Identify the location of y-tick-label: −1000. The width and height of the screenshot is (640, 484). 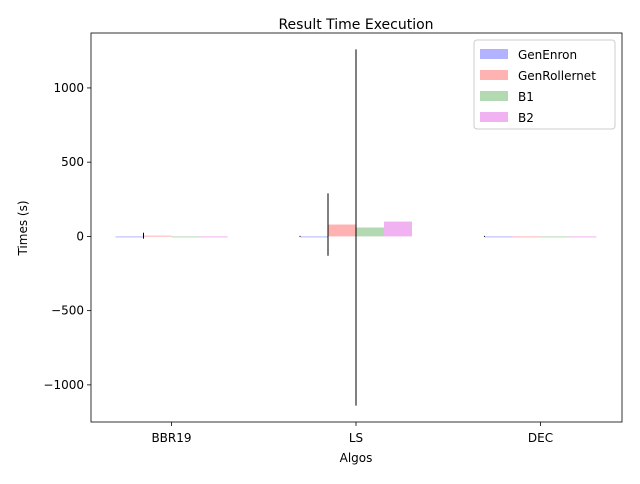
(63, 385).